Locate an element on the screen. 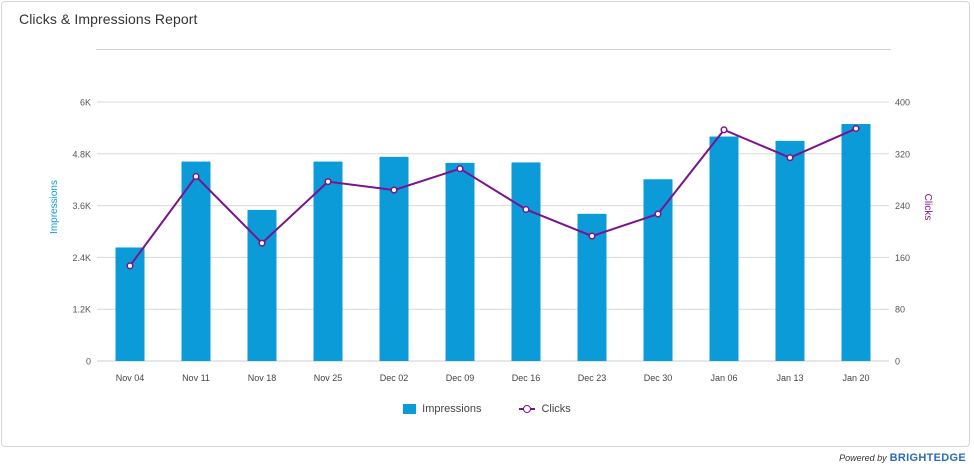 The width and height of the screenshot is (974, 468). legend-label-clicks: Clicks is located at coordinates (556, 409).